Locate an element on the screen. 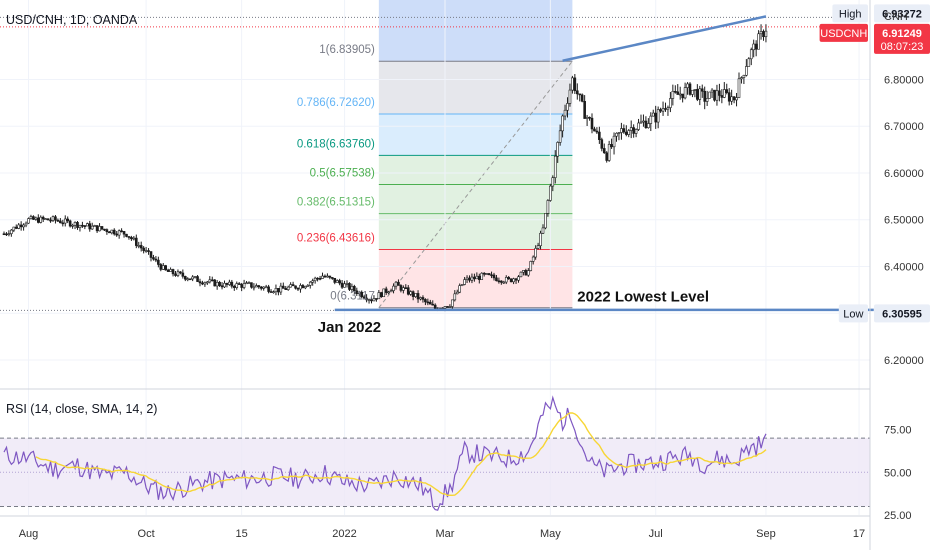 Image resolution: width=932 pixels, height=550 pixels. time-tick-label: 2022 is located at coordinates (344, 534).